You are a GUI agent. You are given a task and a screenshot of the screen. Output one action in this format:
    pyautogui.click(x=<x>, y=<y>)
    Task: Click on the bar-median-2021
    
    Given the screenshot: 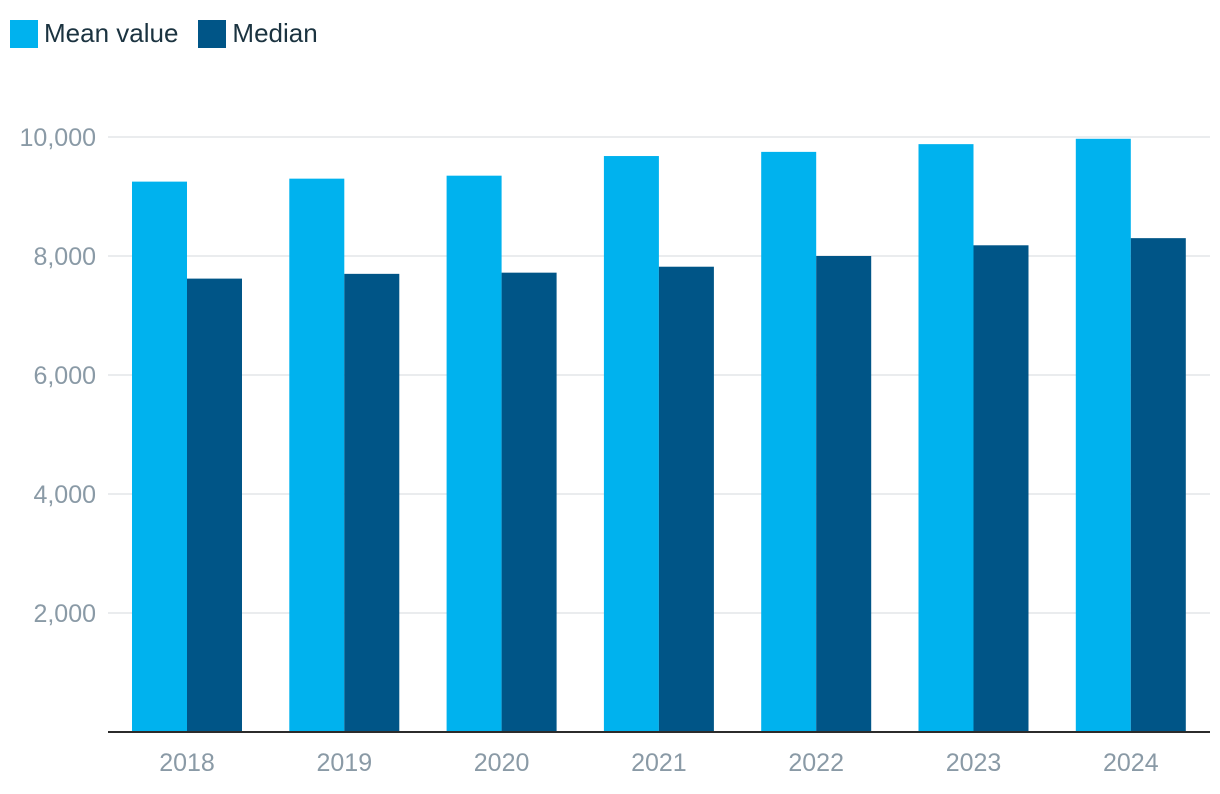 What is the action you would take?
    pyautogui.click(x=686, y=499)
    